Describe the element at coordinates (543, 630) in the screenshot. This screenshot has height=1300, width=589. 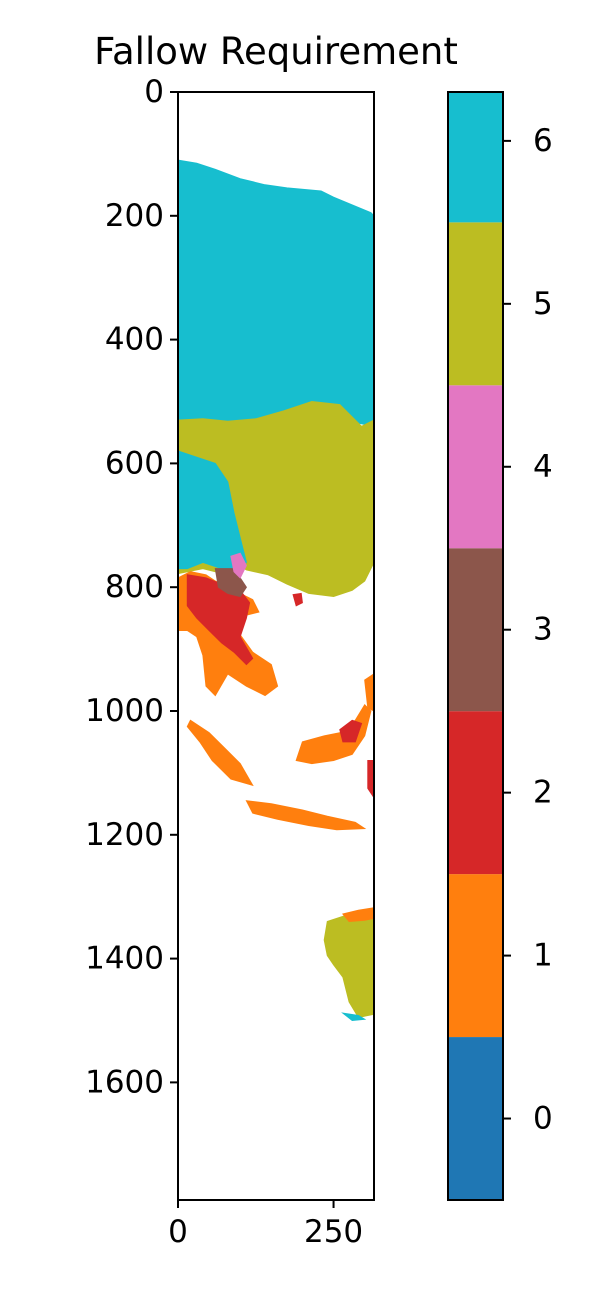
I see `colorbar-tick-label: 3` at that location.